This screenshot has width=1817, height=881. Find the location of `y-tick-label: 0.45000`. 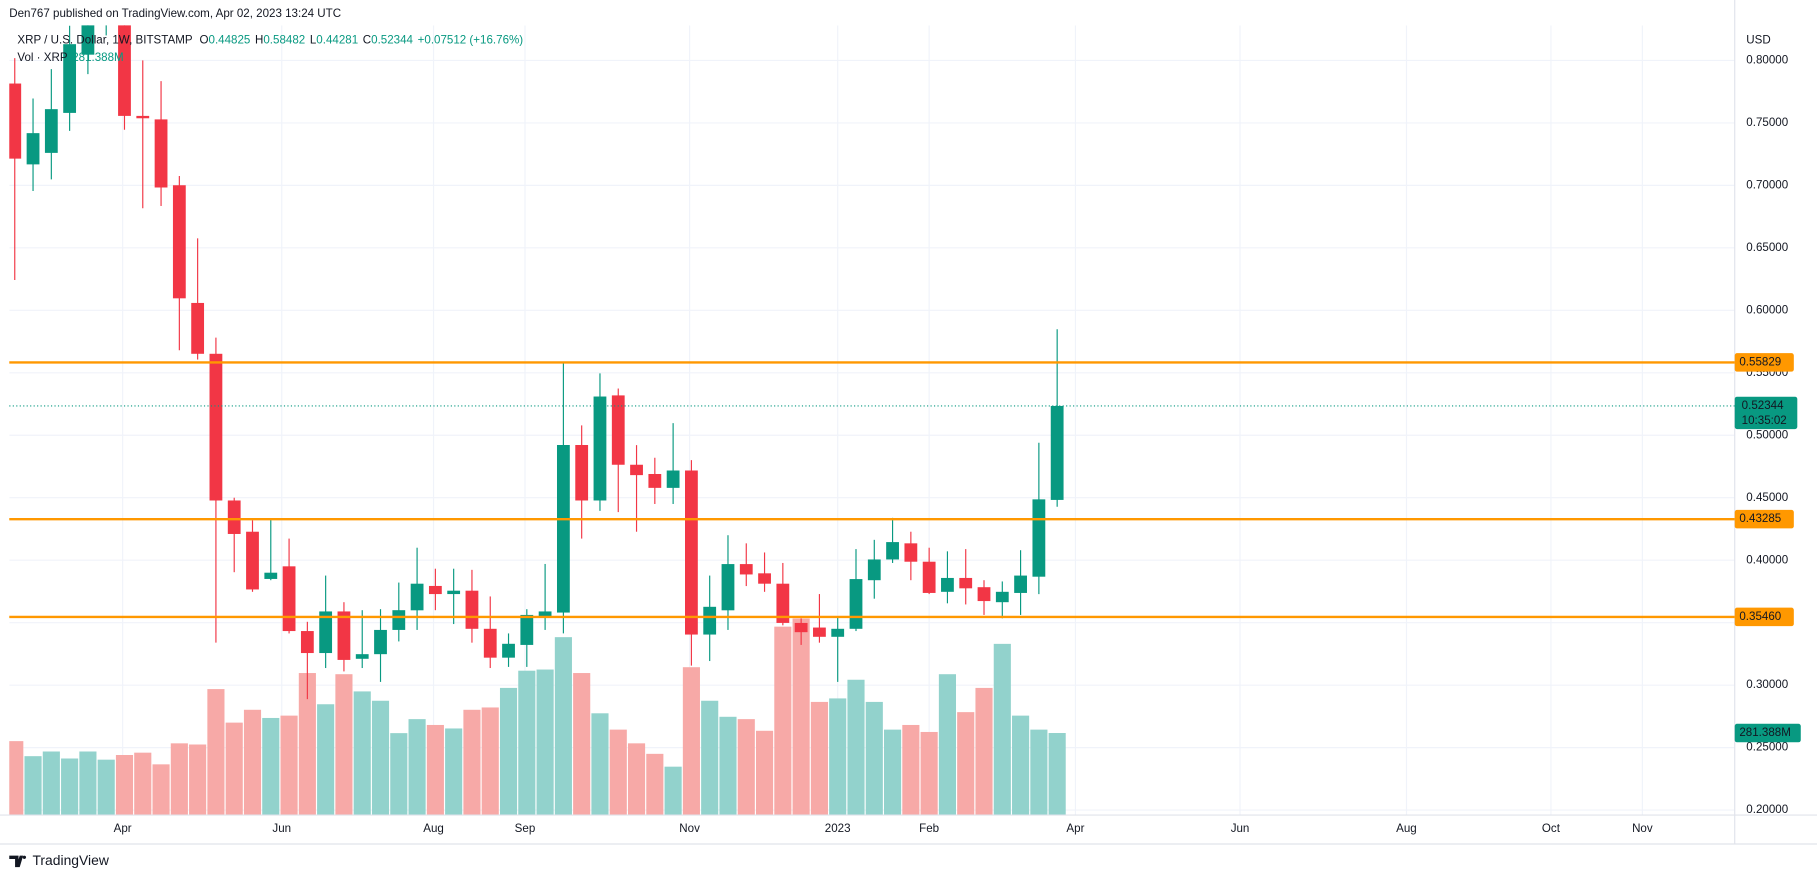

y-tick-label: 0.45000 is located at coordinates (1767, 498).